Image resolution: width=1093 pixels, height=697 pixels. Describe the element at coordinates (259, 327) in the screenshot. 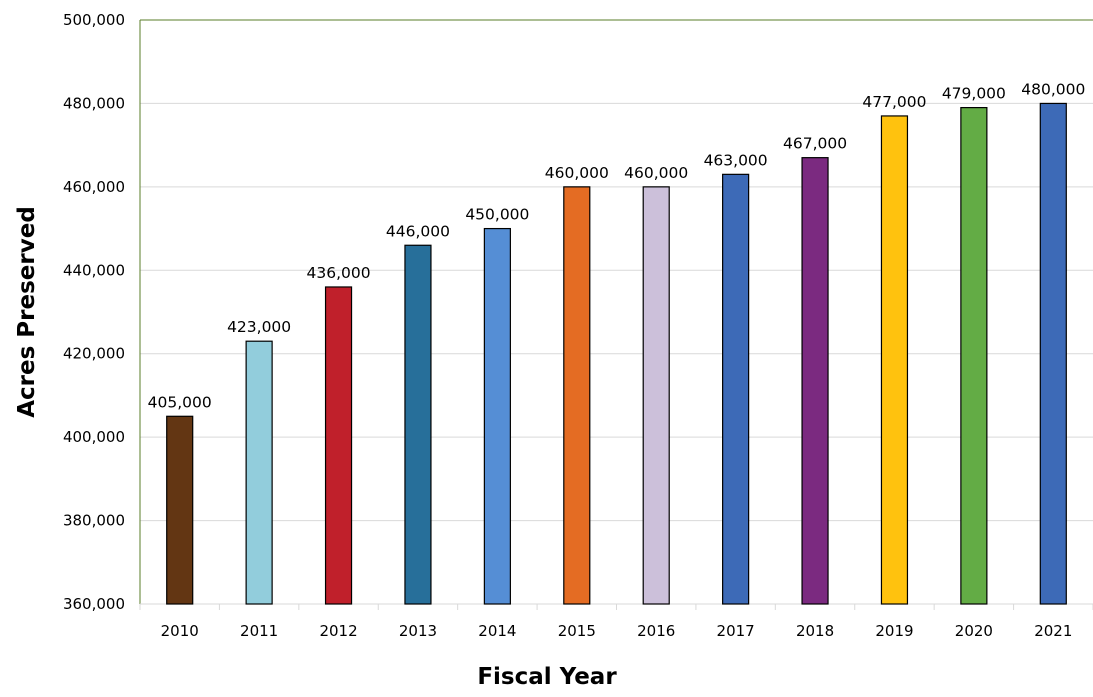

I see `data-label: 423,000` at that location.